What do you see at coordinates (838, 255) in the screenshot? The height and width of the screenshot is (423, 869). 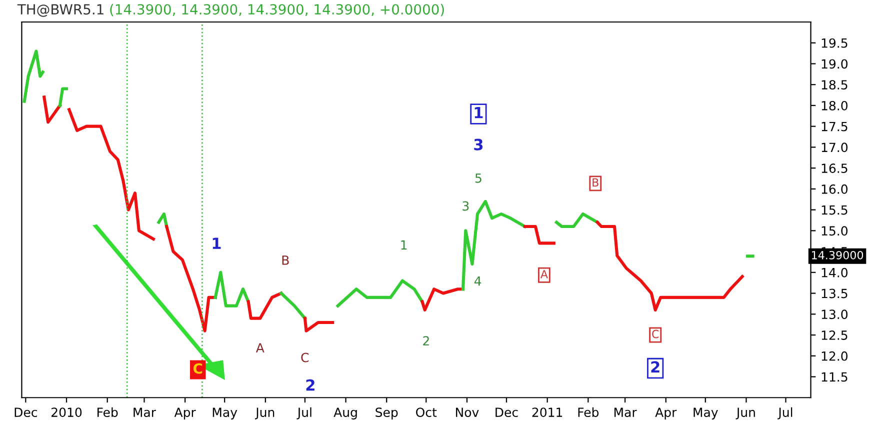 I see `text: 14.39000` at bounding box center [838, 255].